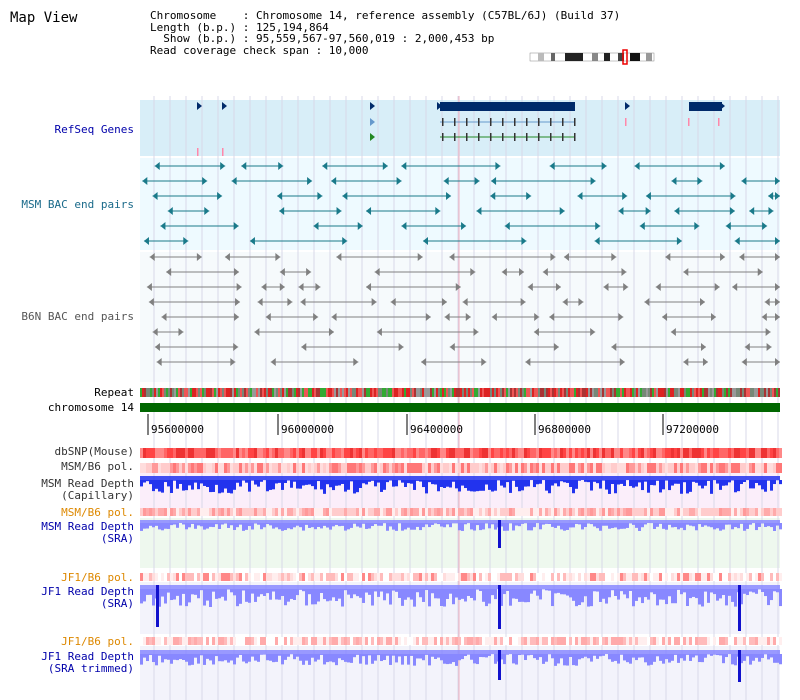  Describe the element at coordinates (87, 597) in the screenshot. I see `jf1-depth-sra-label: JF1 Read Depth (SRA)` at that location.